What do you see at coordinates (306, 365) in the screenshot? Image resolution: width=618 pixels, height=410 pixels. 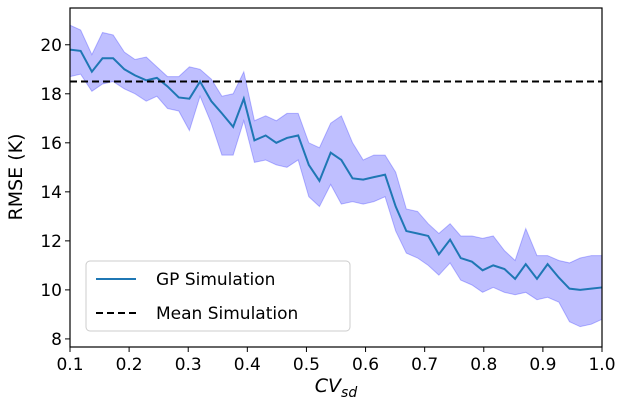 I see `x-tick-label: 0.5` at bounding box center [306, 365].